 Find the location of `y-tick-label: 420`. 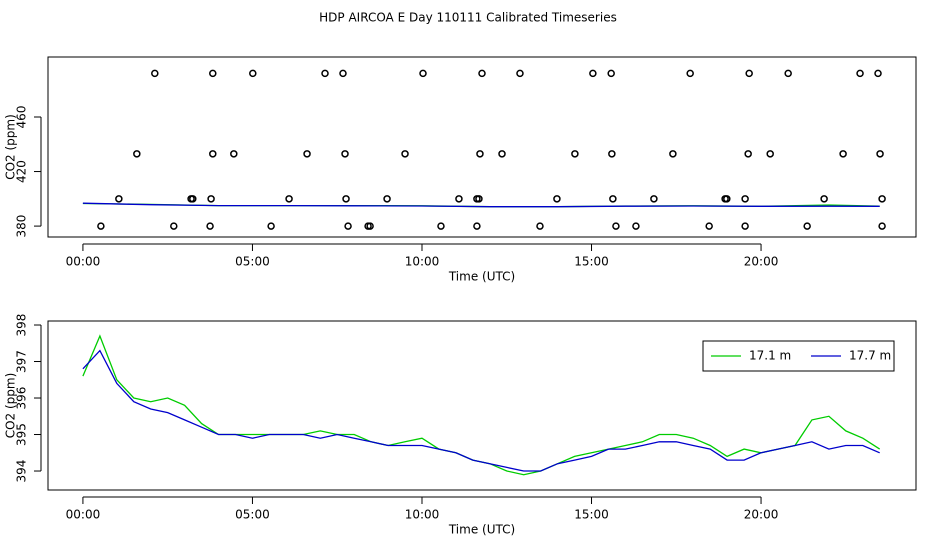

y-tick-label: 420 is located at coordinates (22, 171).